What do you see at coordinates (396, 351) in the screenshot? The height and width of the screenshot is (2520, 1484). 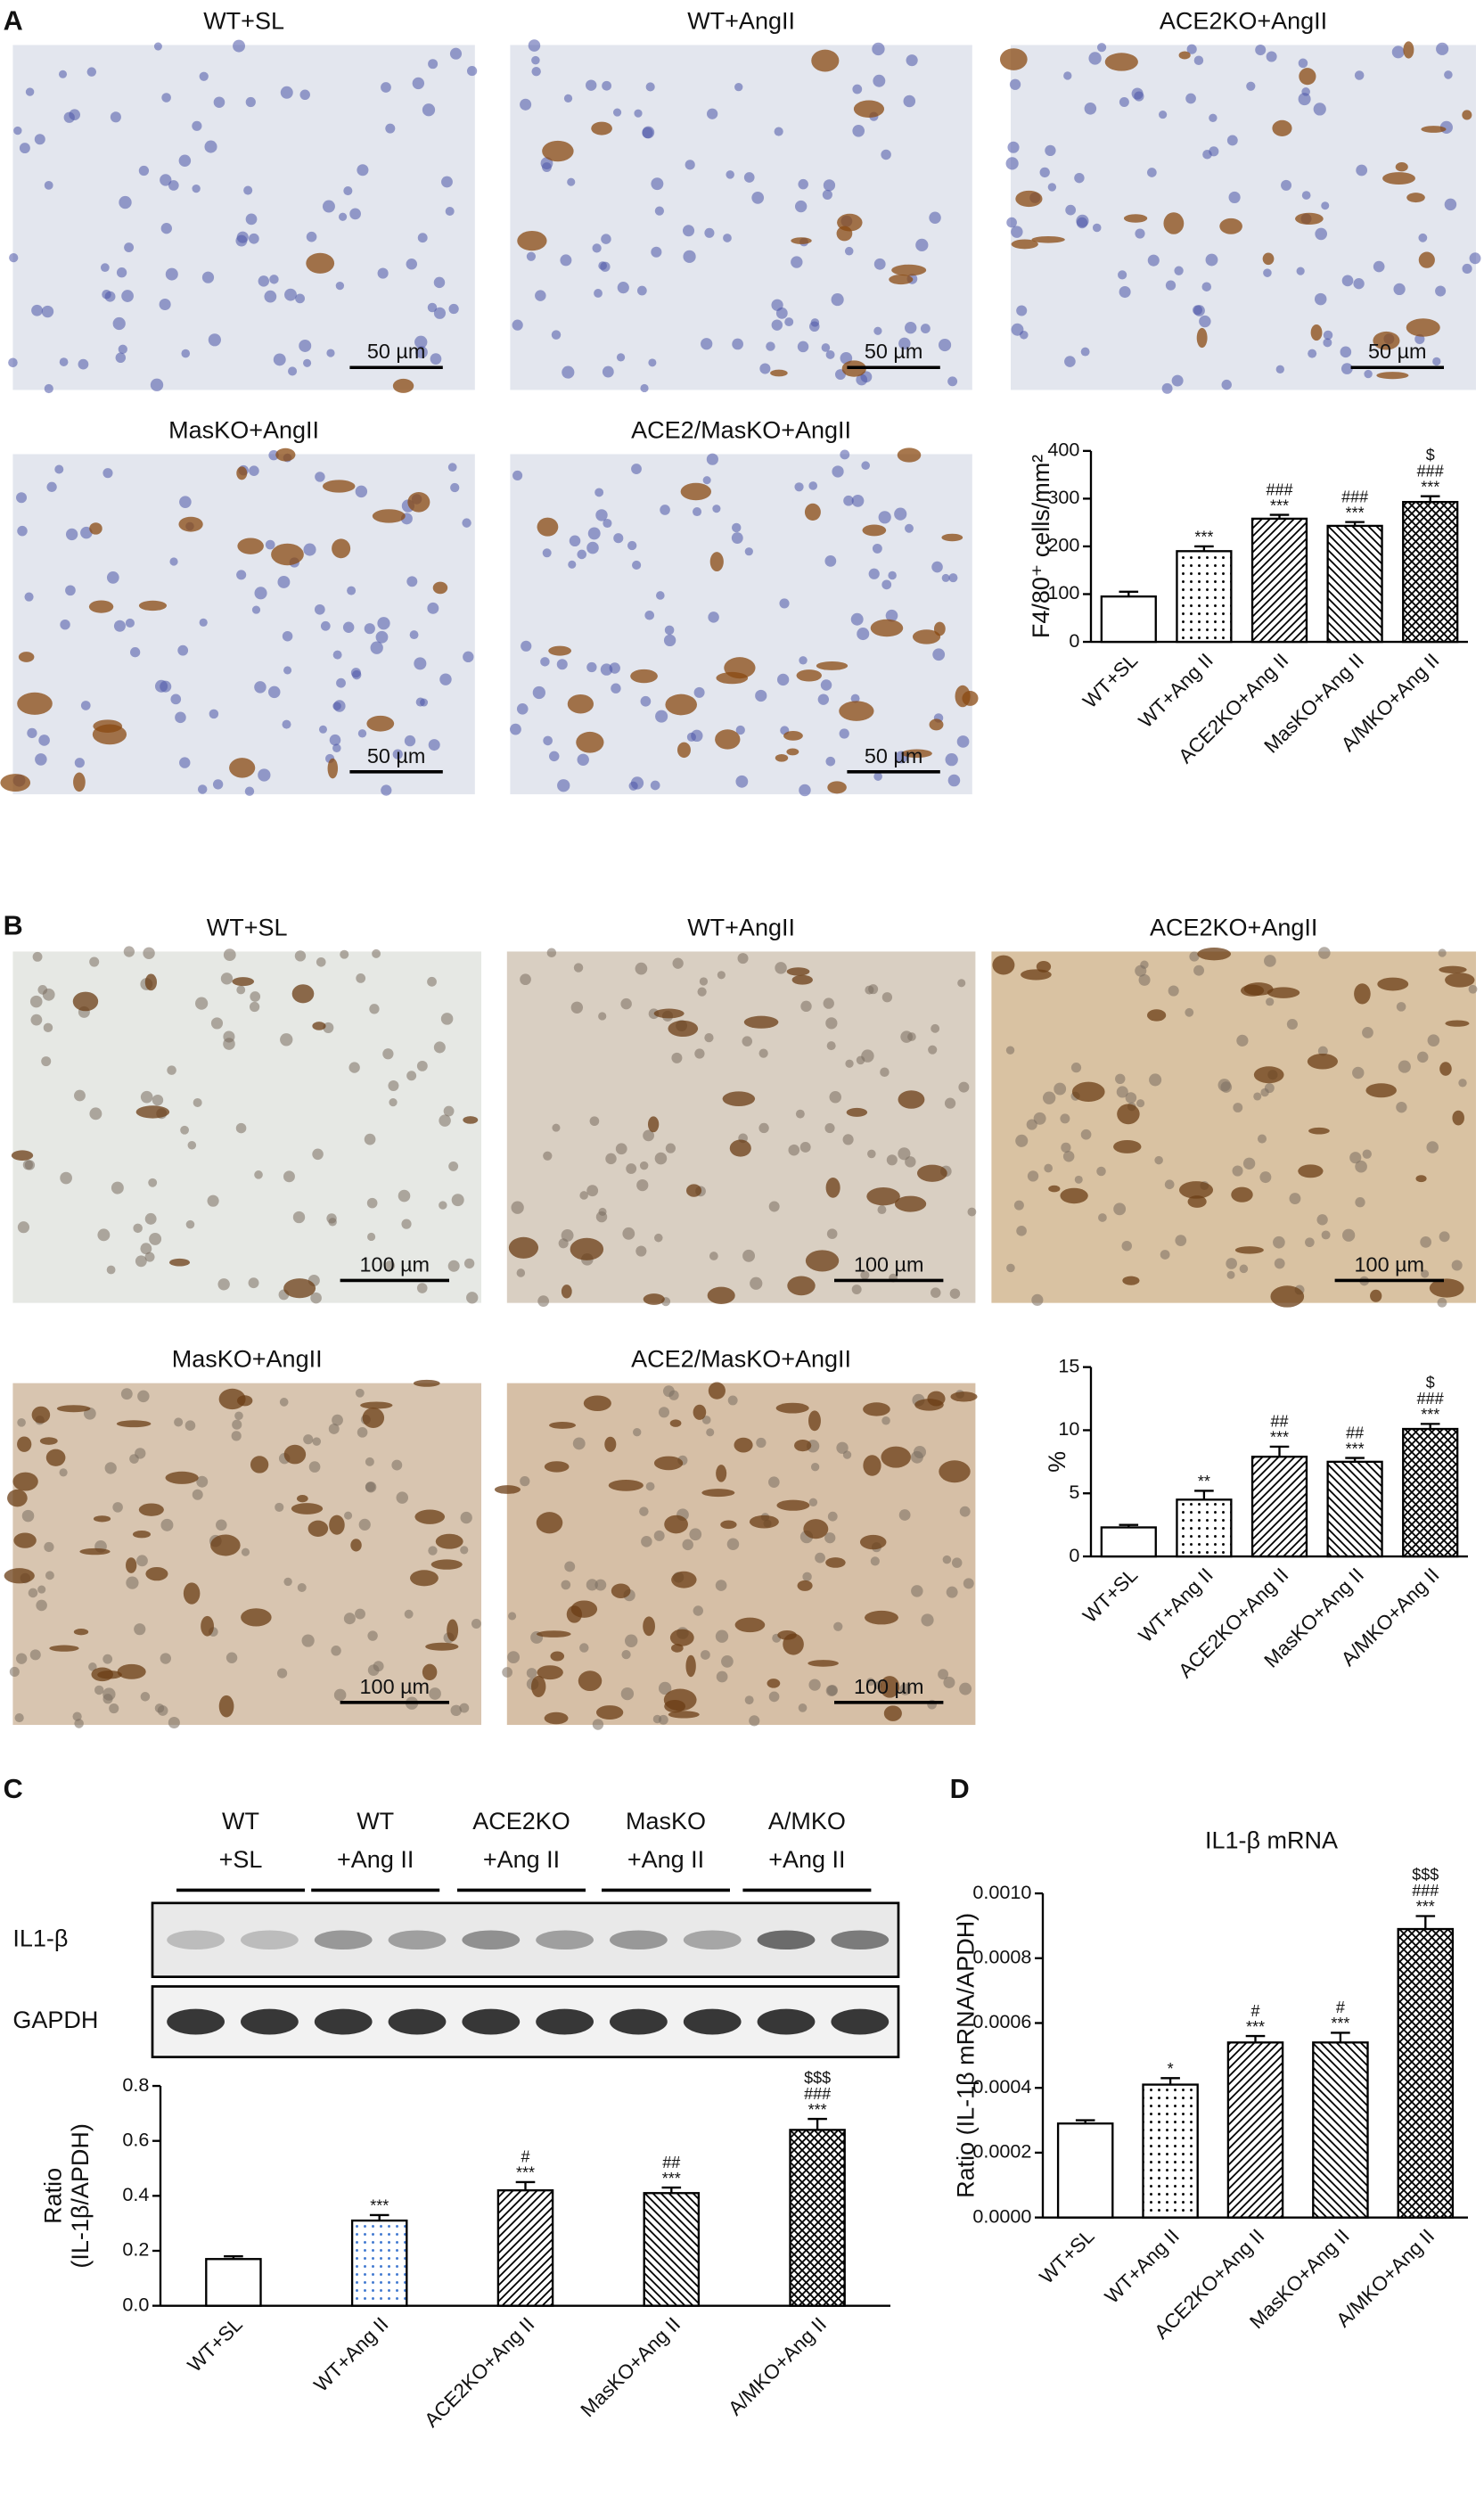 I see `scale-label: 50 µm` at bounding box center [396, 351].